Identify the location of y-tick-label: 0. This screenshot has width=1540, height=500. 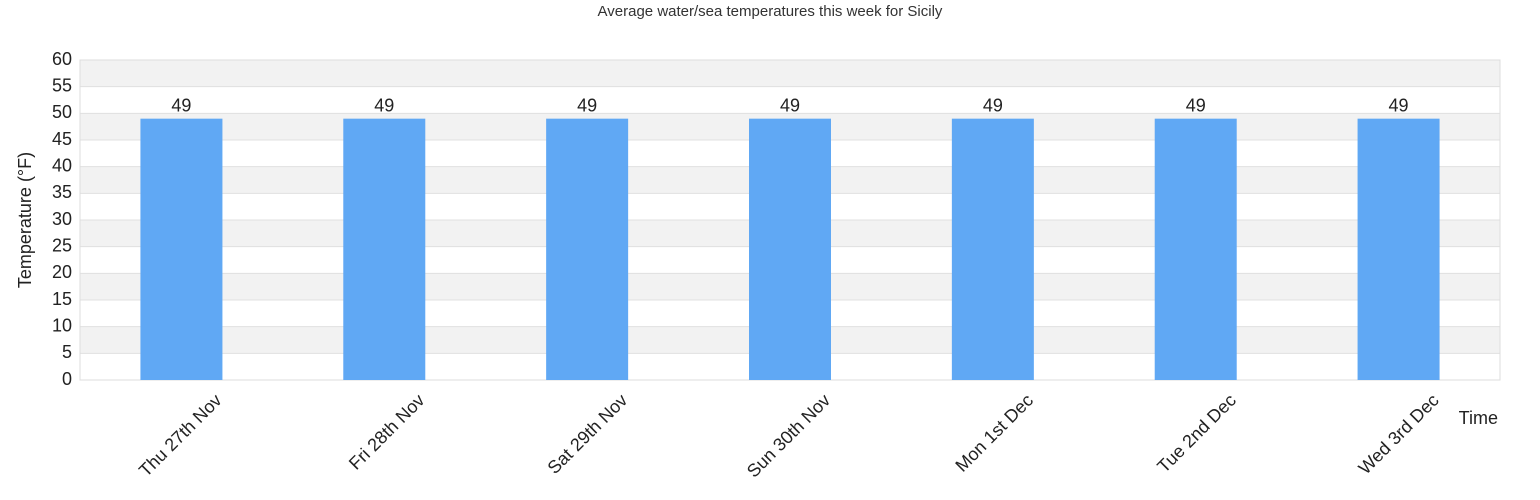
(67, 379).